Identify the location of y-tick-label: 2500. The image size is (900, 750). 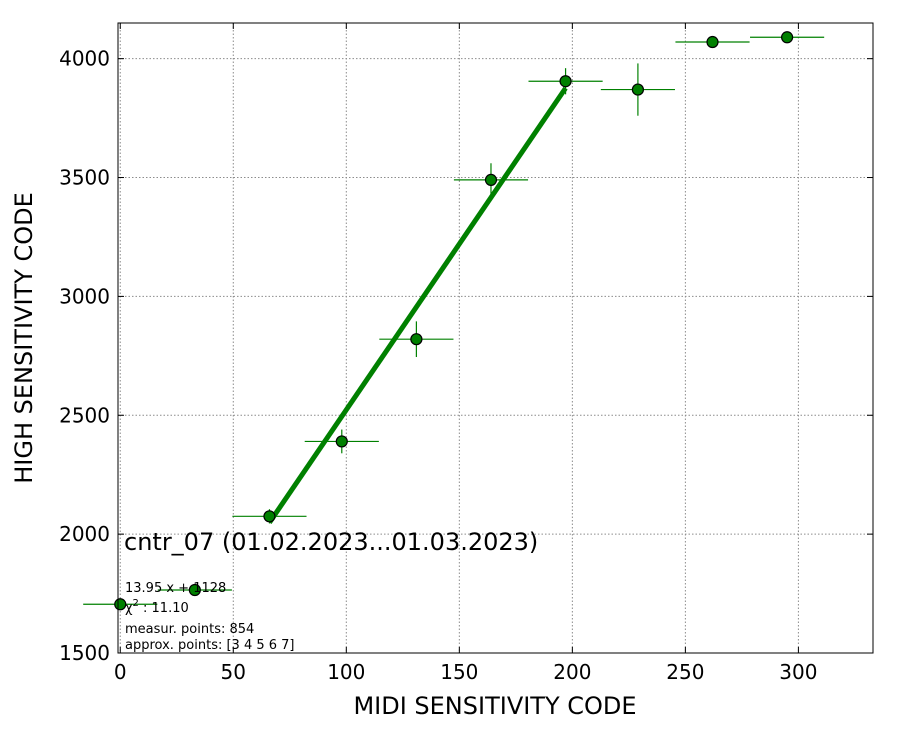
(84, 415).